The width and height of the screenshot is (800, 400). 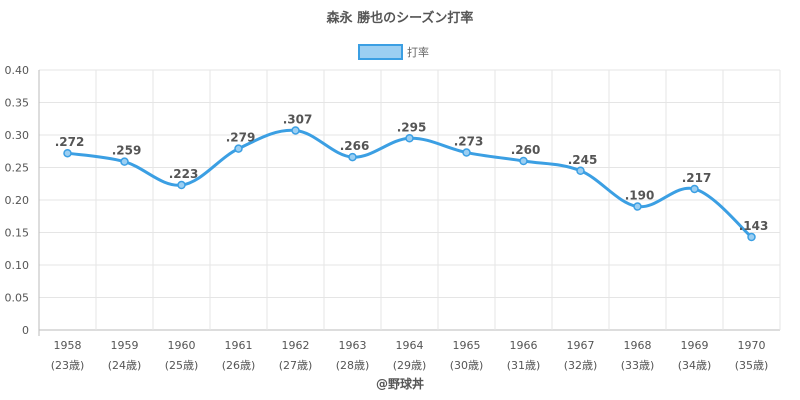 I want to click on y-tick-label: 0.40, so click(x=17, y=70).